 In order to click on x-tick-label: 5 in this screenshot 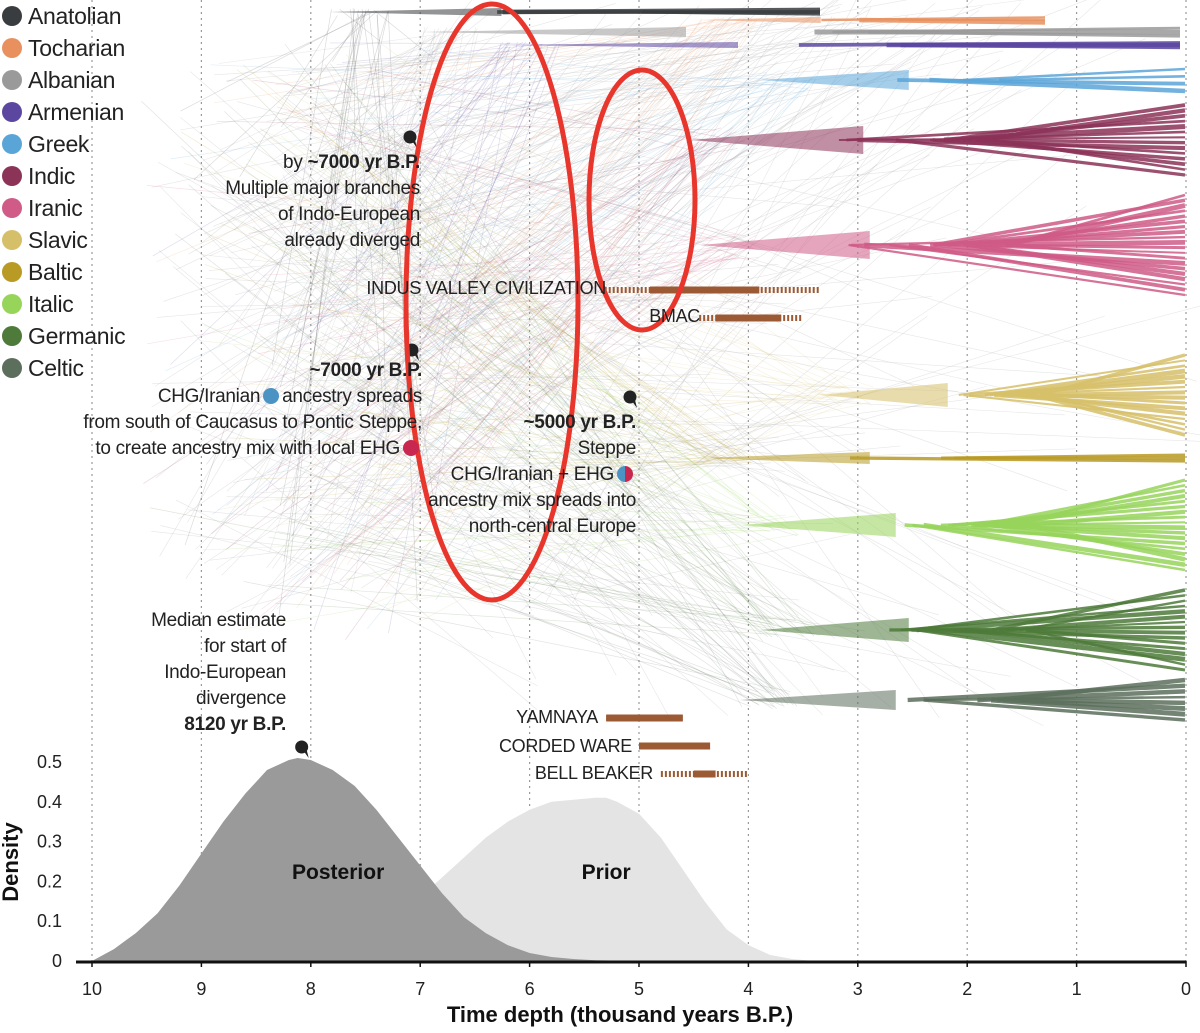, I will do `click(639, 989)`.